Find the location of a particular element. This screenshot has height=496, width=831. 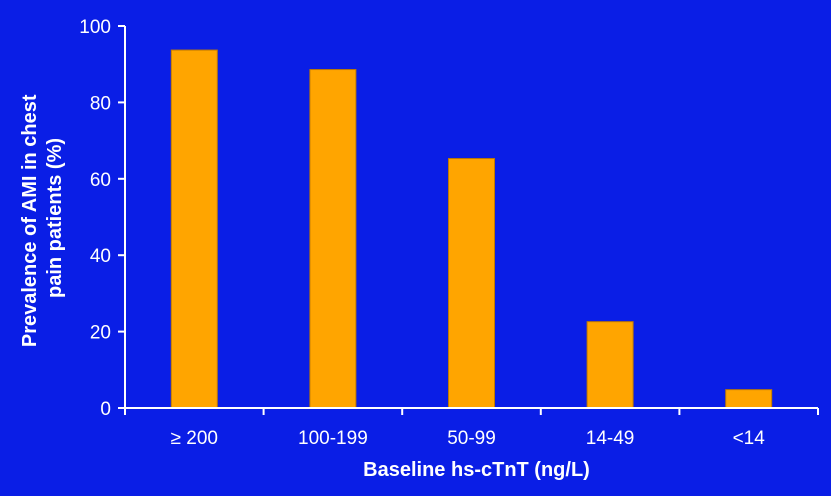

x-axis-ticks: ≥ 200 100-199 50-99 14-49 <14 is located at coordinates (471, 428).